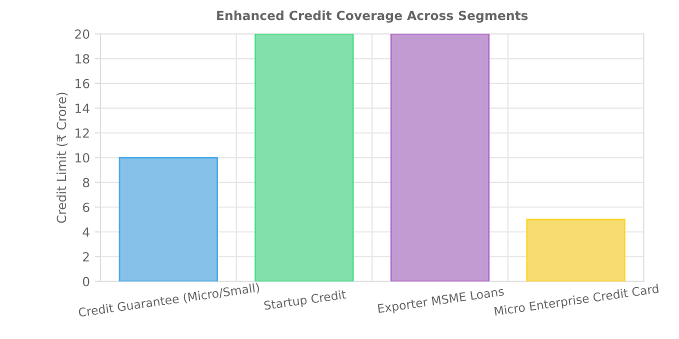  I want to click on x-tick-label: Startup Credit, so click(305, 301).